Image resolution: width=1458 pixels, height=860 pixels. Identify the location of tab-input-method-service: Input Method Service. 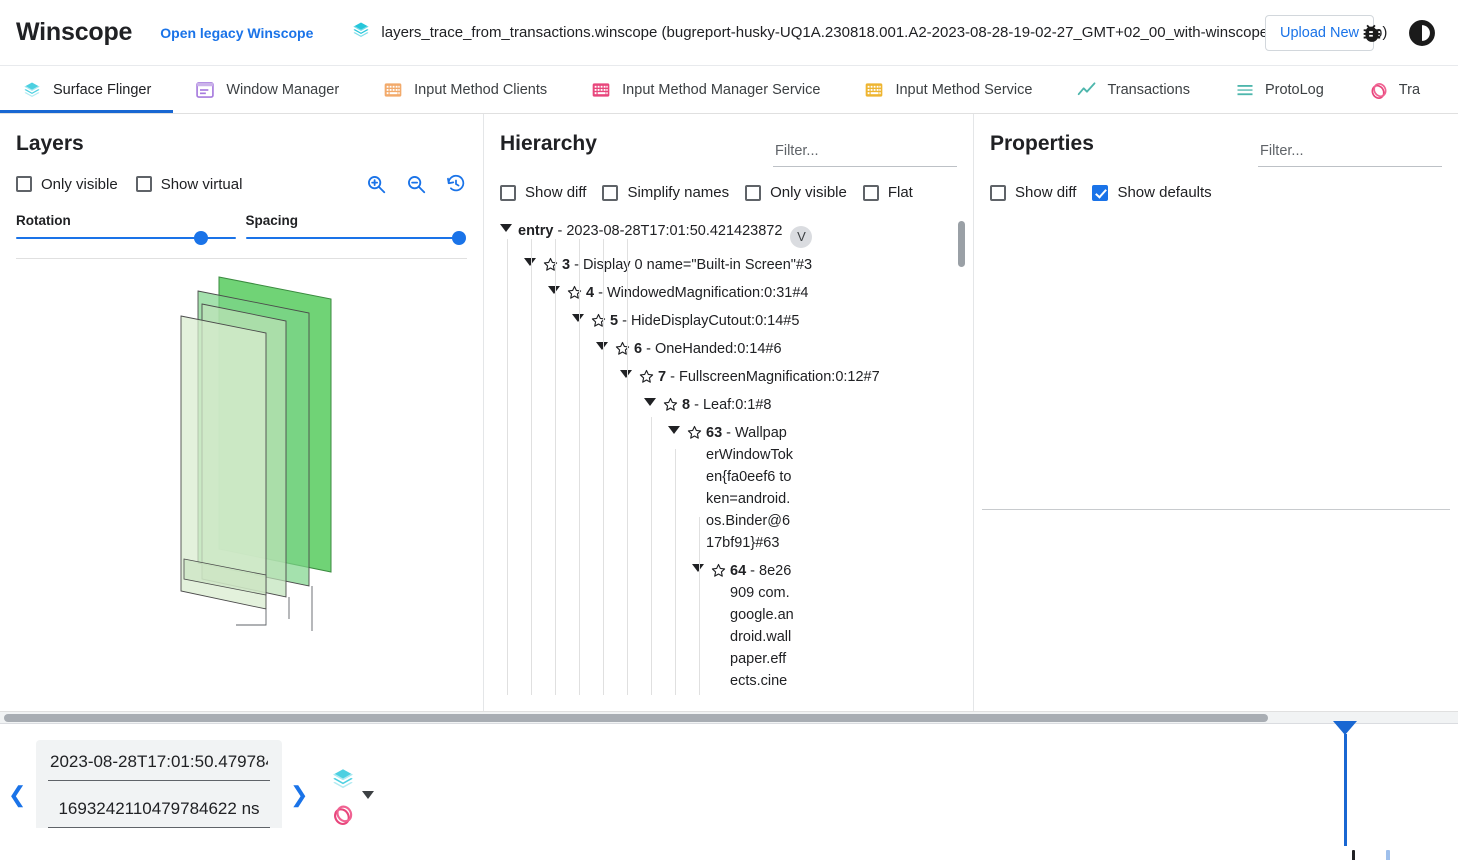
(948, 89).